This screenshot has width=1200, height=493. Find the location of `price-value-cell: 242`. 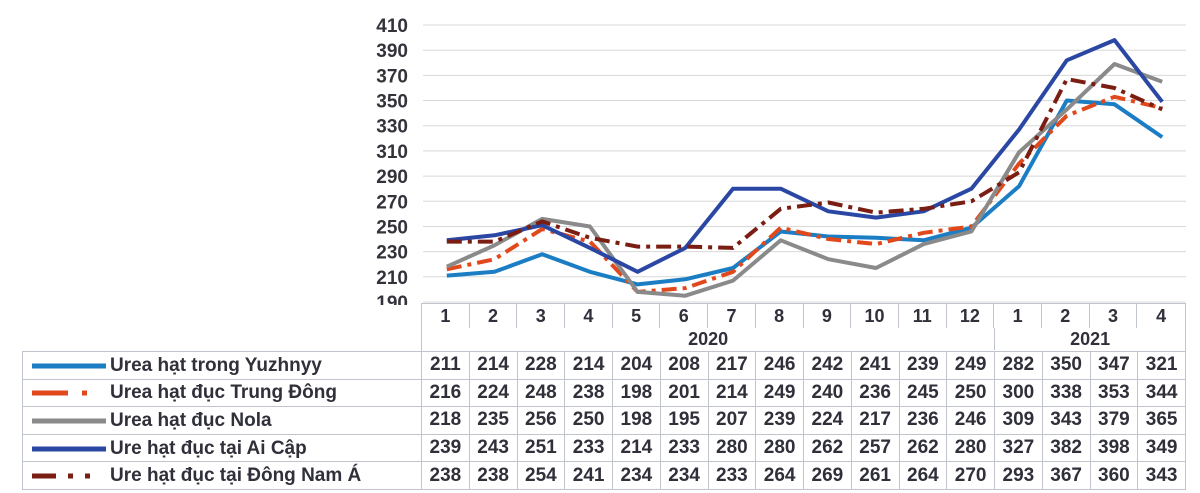

price-value-cell: 242 is located at coordinates (828, 366).